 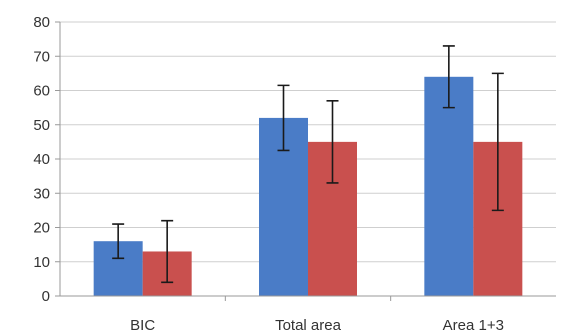 I want to click on x-category-labels: BIC Total area Area 1+3, so click(x=317, y=325).